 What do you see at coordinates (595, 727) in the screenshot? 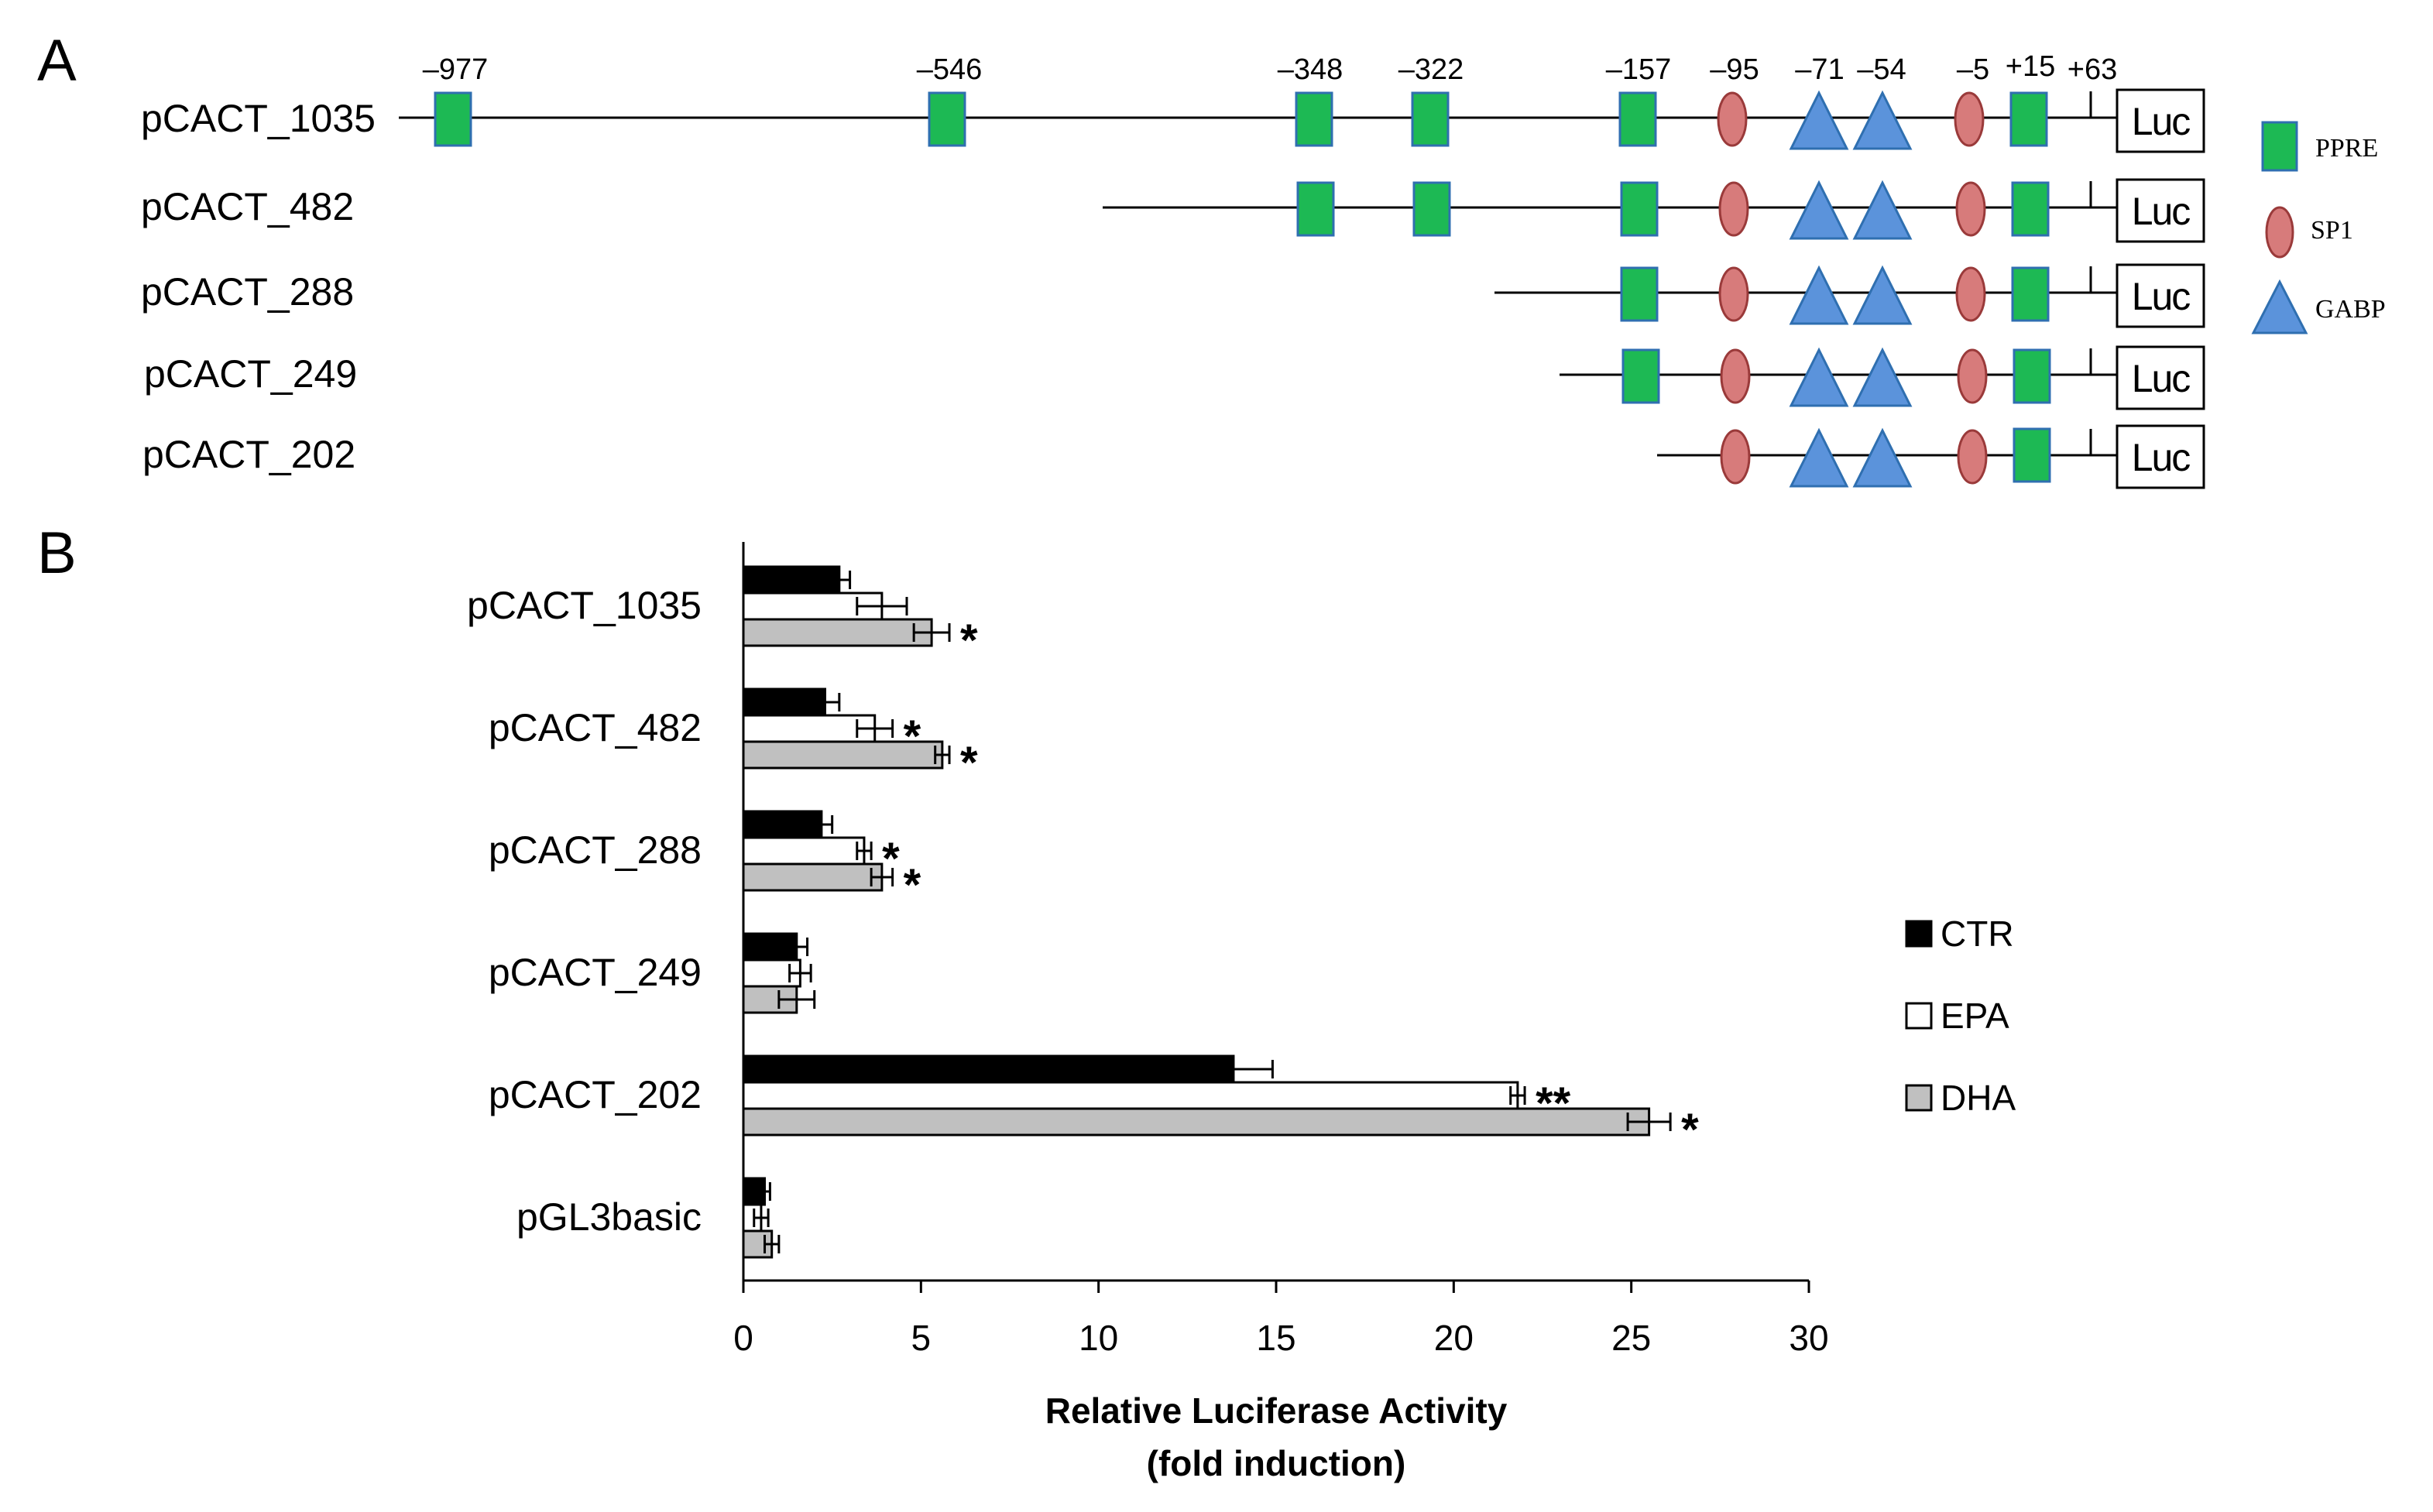
I see `category-label: pCACT_482` at bounding box center [595, 727].